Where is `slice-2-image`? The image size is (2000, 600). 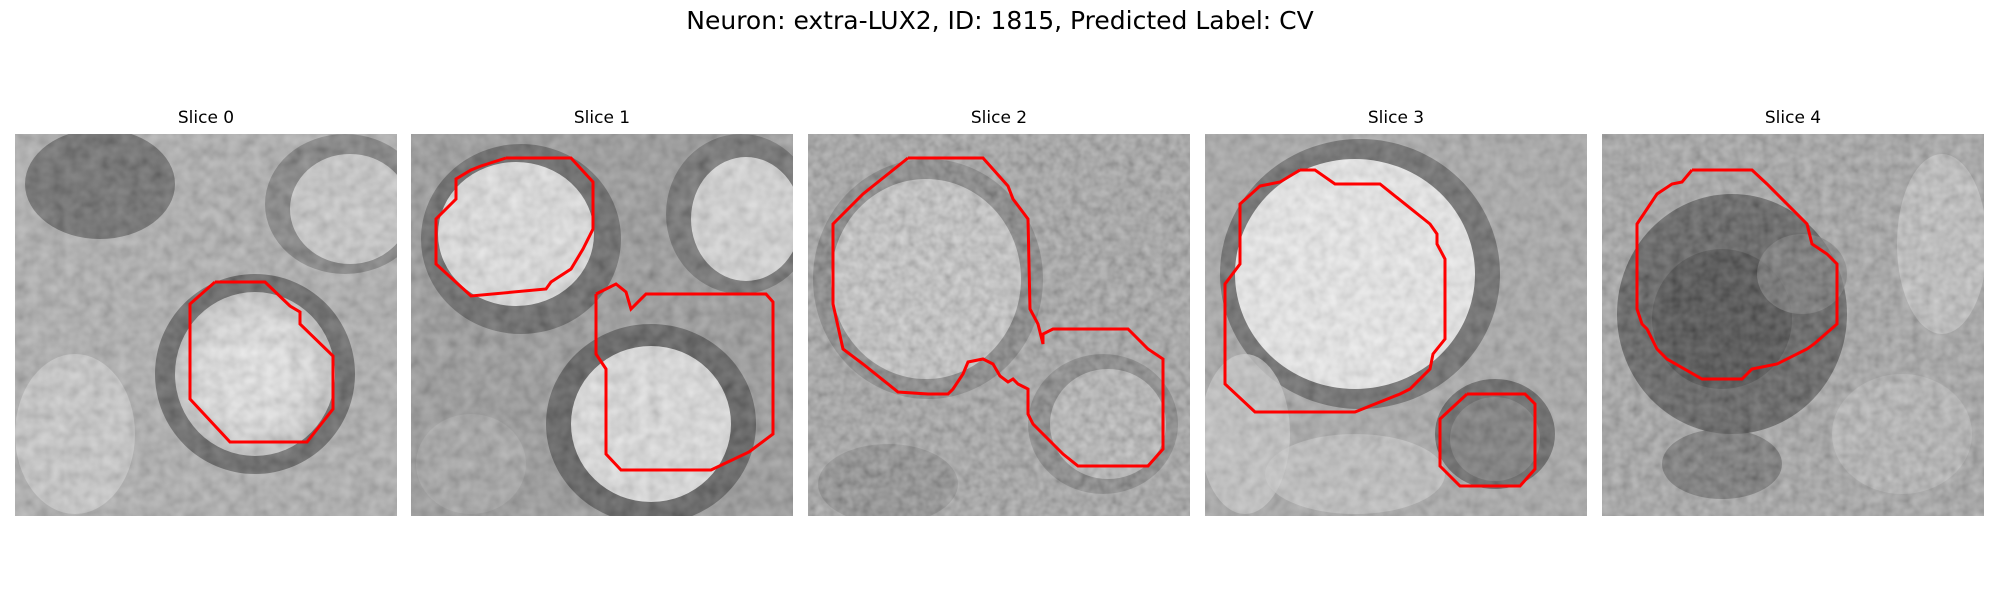 slice-2-image is located at coordinates (999, 325).